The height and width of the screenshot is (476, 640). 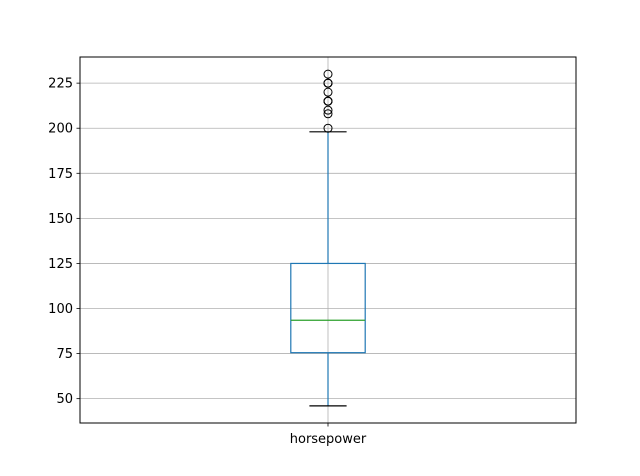 What do you see at coordinates (60, 219) in the screenshot?
I see `y-tick-label: 150` at bounding box center [60, 219].